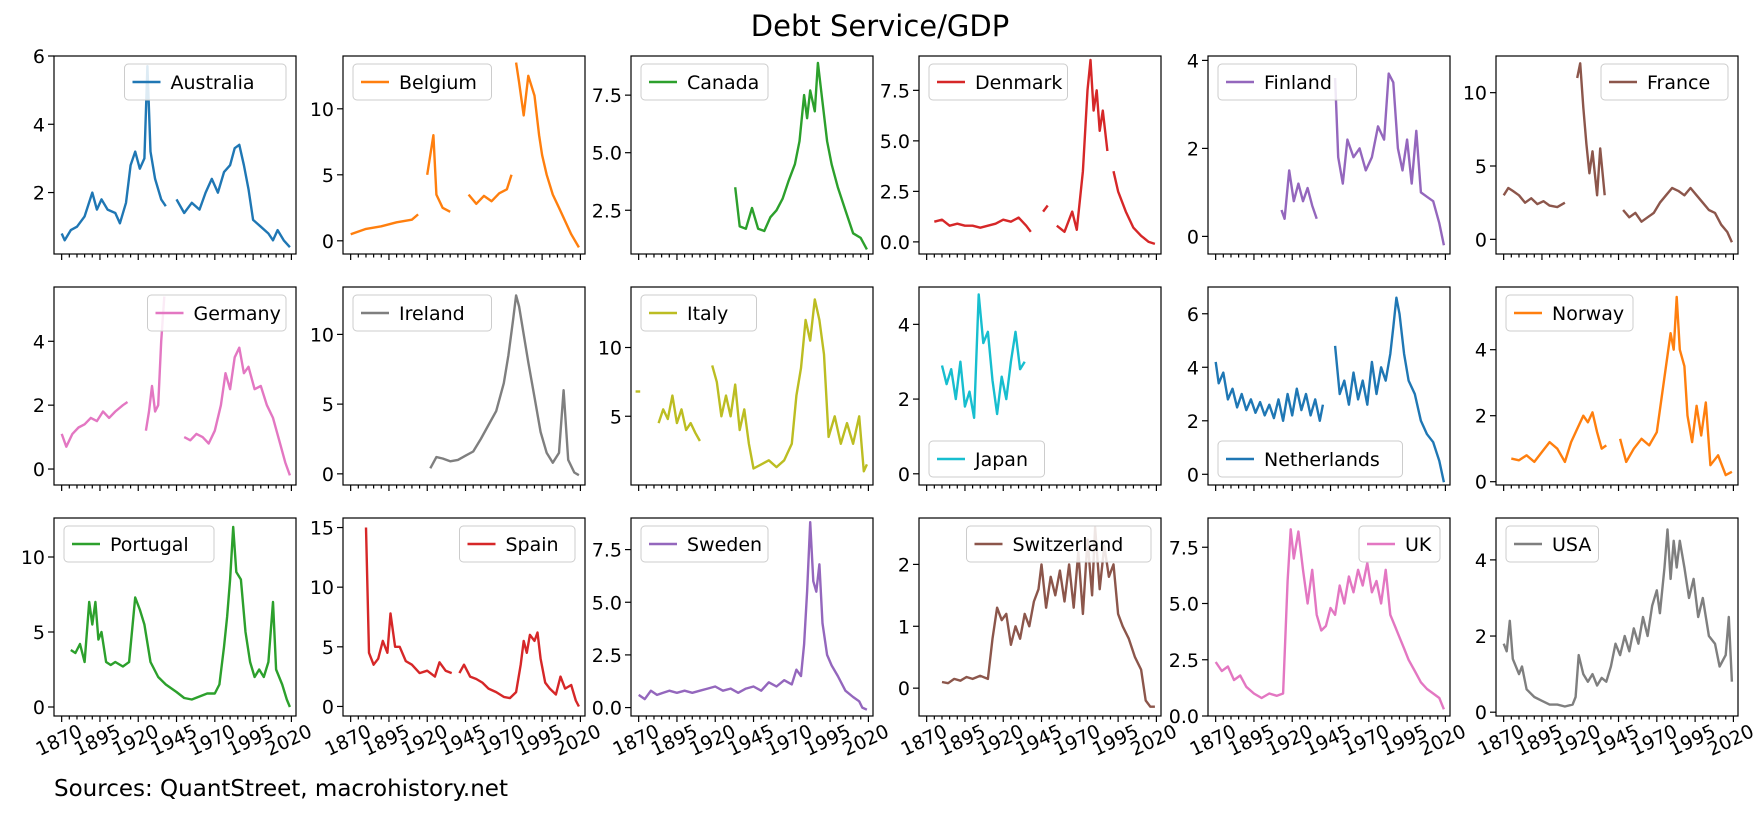 This screenshot has height=815, width=1761. What do you see at coordinates (1184, 548) in the screenshot?
I see `ytick-label-uk: 7.5` at bounding box center [1184, 548].